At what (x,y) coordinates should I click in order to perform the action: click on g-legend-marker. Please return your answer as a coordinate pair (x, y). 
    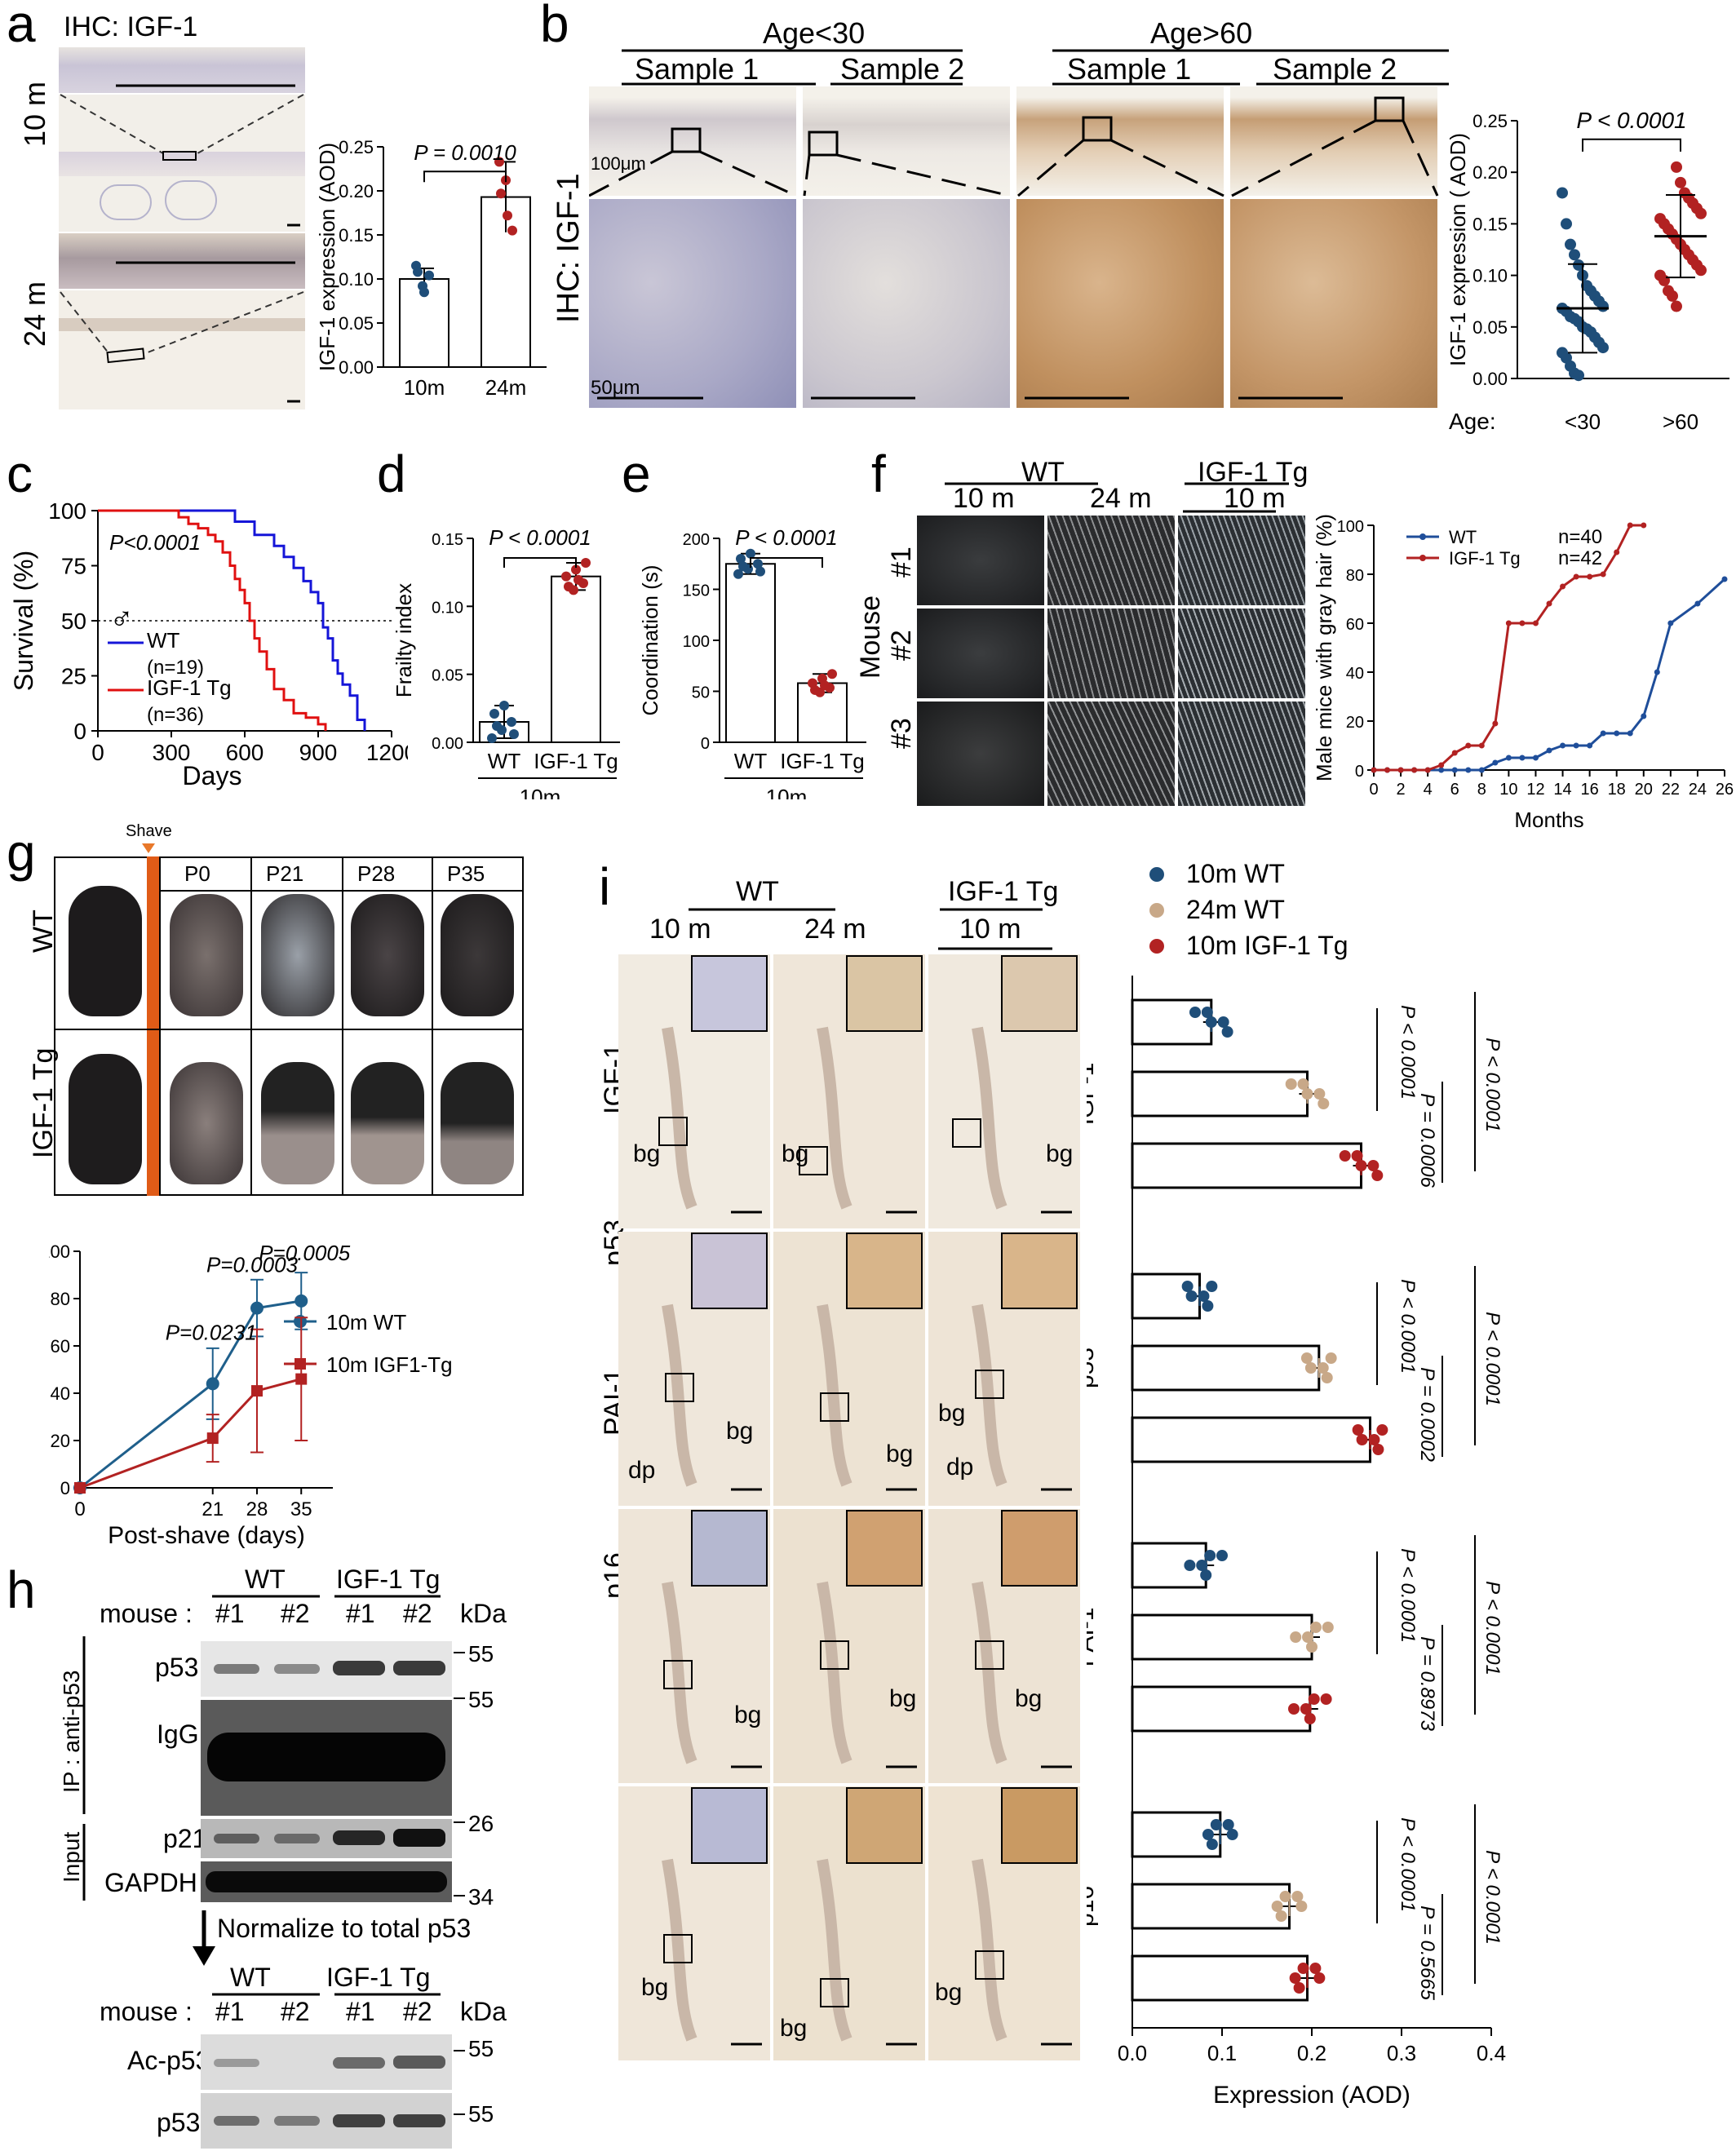
    Looking at the image, I should click on (300, 1364).